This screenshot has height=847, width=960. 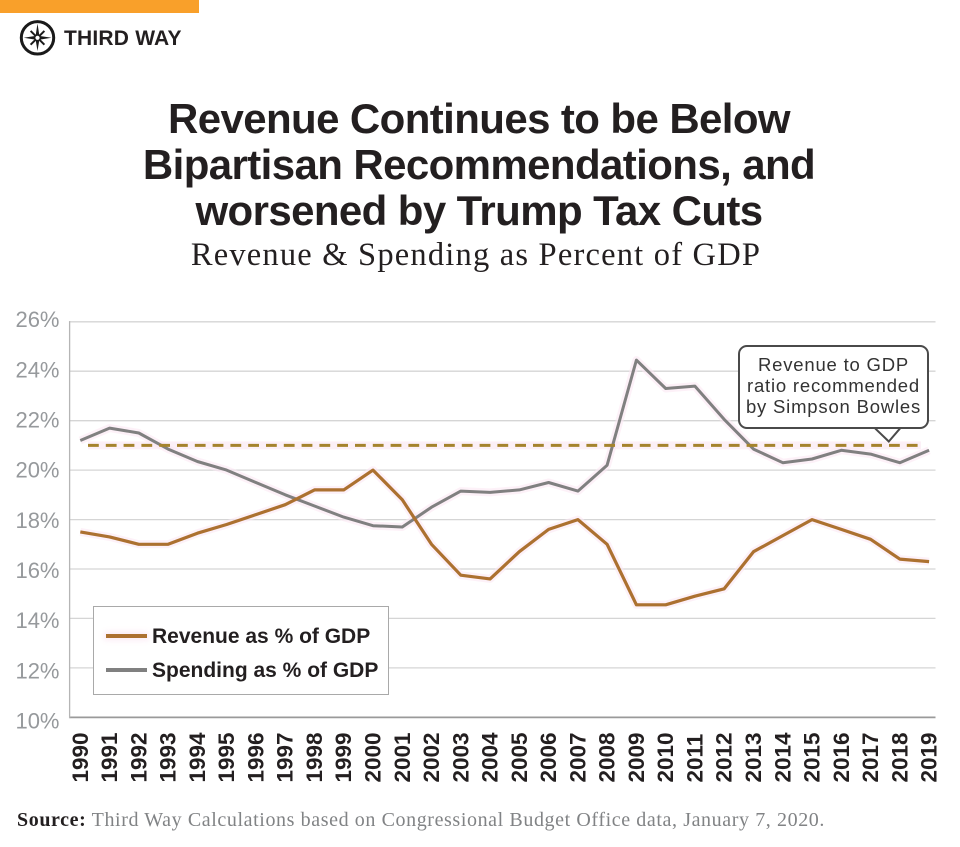 I want to click on svg-text: 2004, so click(x=490, y=757).